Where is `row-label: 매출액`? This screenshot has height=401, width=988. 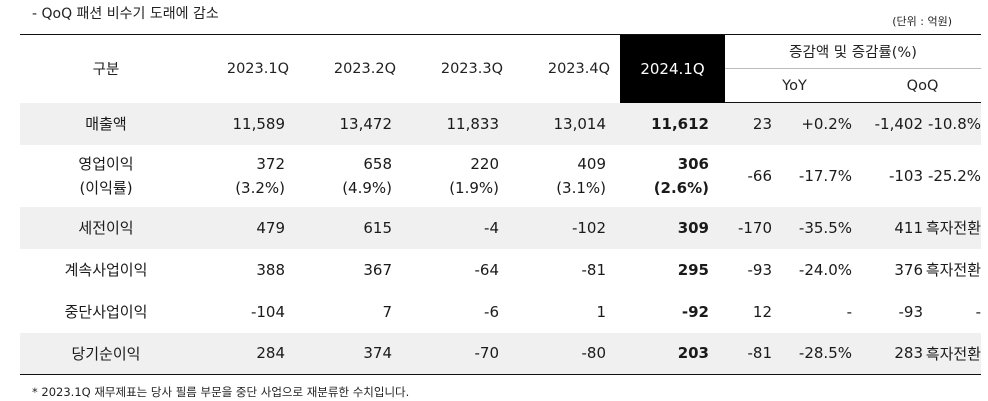
row-label: 매출액 is located at coordinates (106, 123).